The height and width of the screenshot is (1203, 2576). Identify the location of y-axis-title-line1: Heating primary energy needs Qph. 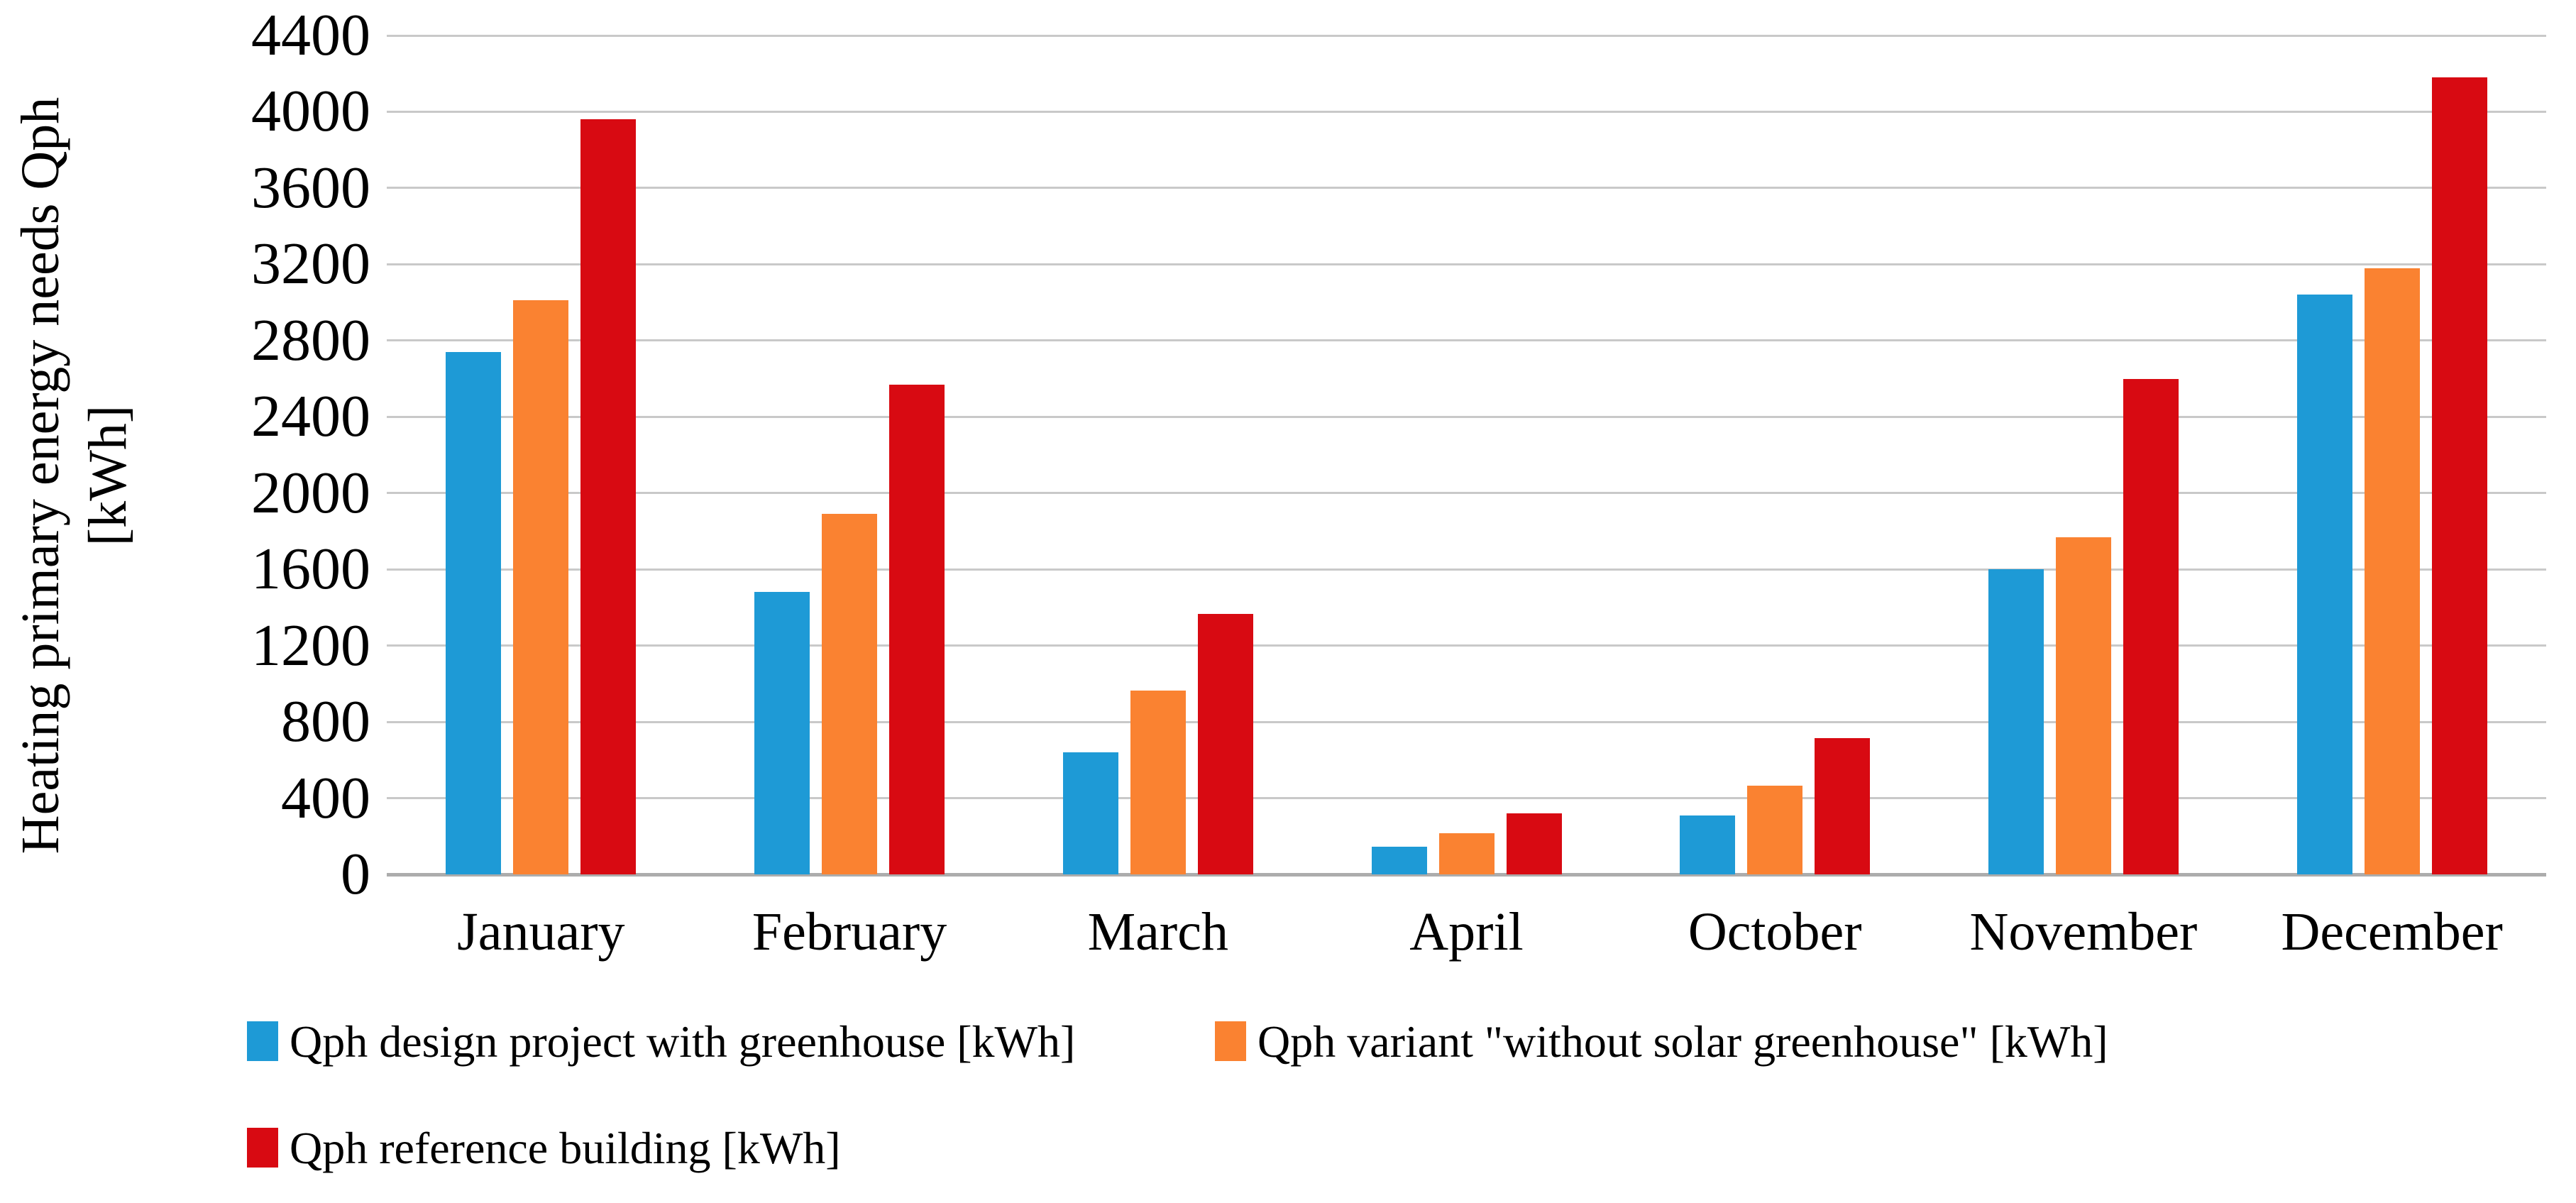
(40, 476).